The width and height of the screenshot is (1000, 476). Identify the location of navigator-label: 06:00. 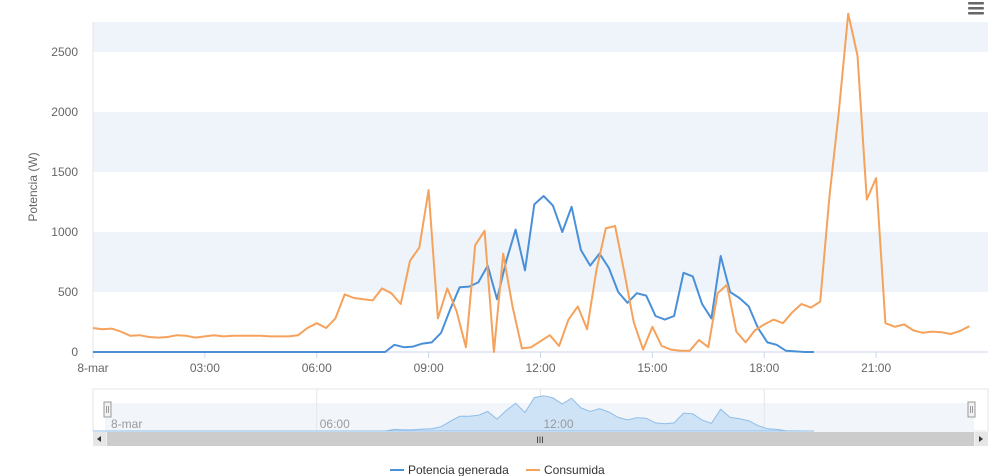
(335, 424).